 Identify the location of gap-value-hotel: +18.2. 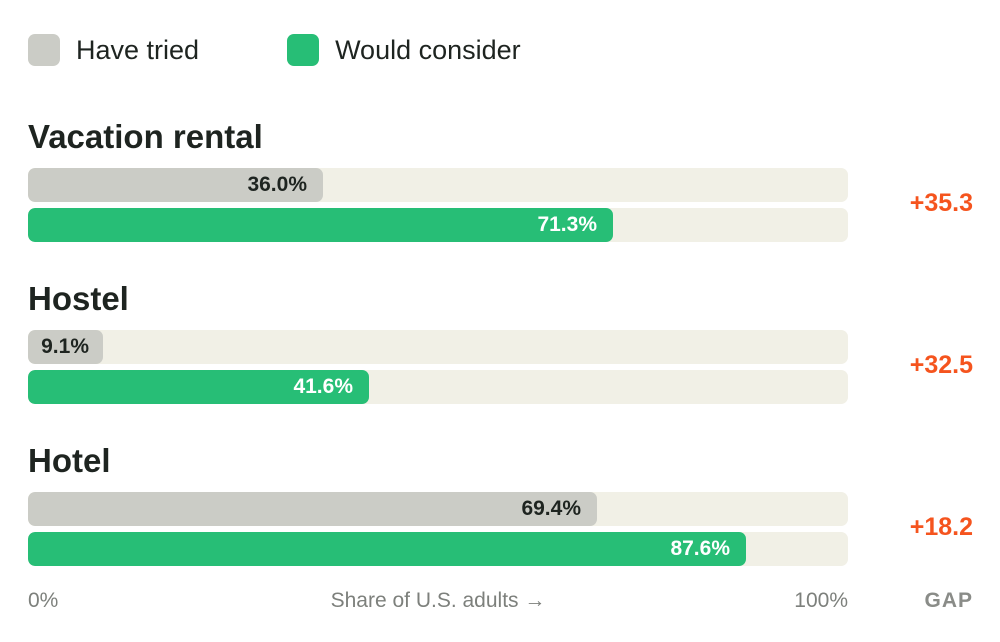
(941, 527).